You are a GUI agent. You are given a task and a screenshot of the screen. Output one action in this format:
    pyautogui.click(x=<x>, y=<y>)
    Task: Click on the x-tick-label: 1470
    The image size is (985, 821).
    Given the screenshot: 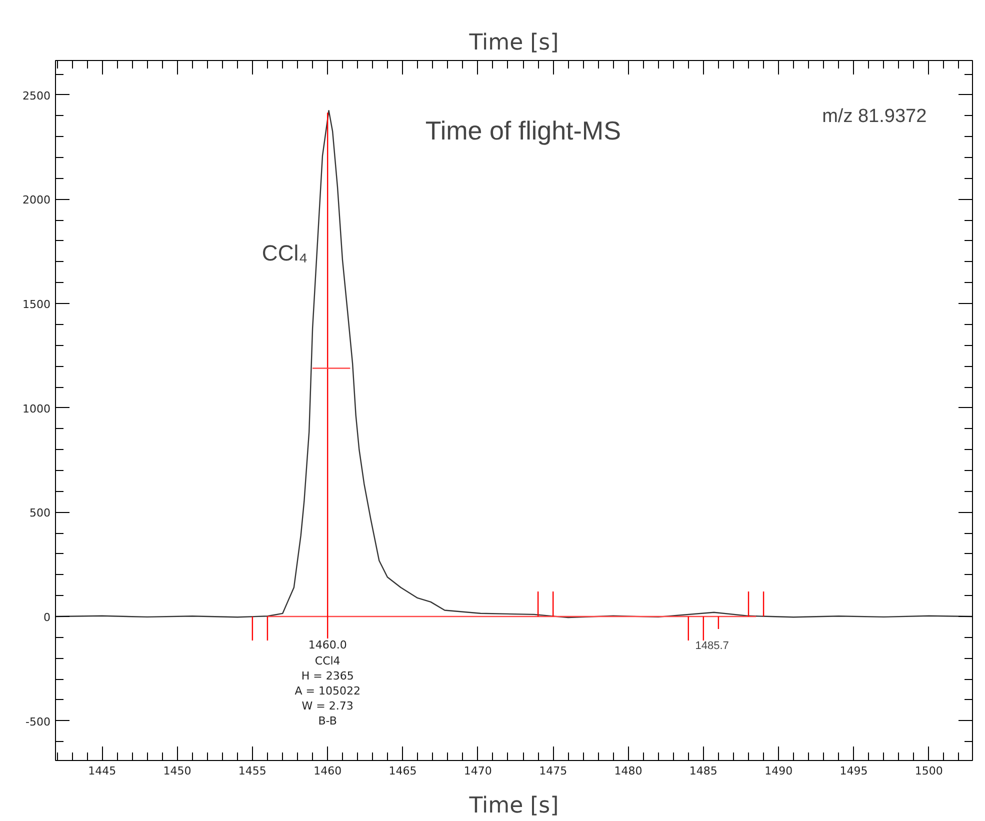 What is the action you would take?
    pyautogui.click(x=478, y=771)
    